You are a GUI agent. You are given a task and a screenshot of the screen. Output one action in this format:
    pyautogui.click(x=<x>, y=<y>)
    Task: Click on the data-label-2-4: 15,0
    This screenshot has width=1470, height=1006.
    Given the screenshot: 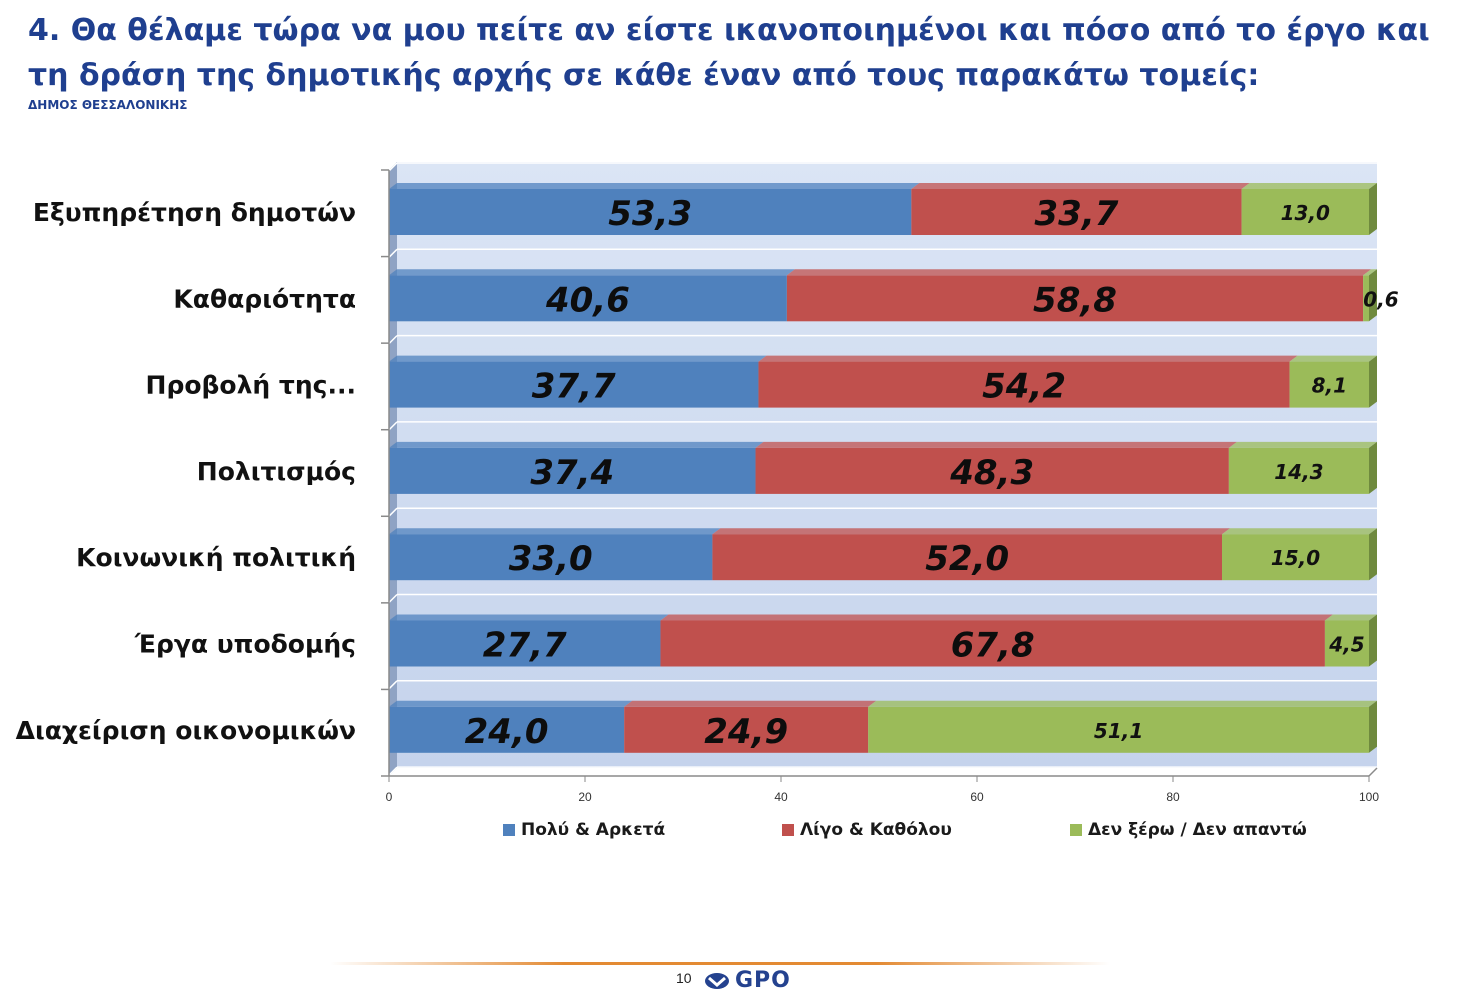 What is the action you would take?
    pyautogui.click(x=1295, y=558)
    